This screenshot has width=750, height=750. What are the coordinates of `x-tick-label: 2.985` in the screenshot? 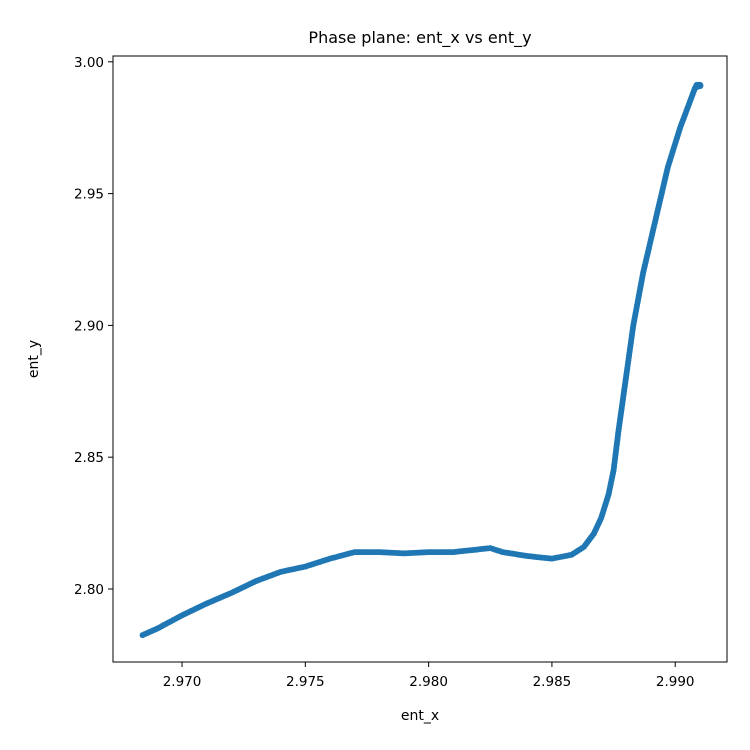 It's located at (552, 682).